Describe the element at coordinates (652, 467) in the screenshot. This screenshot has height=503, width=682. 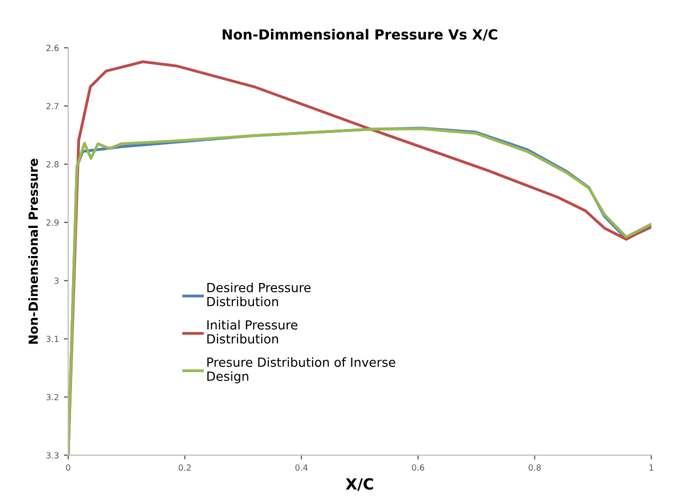
I see `x-tick-label: 1` at that location.